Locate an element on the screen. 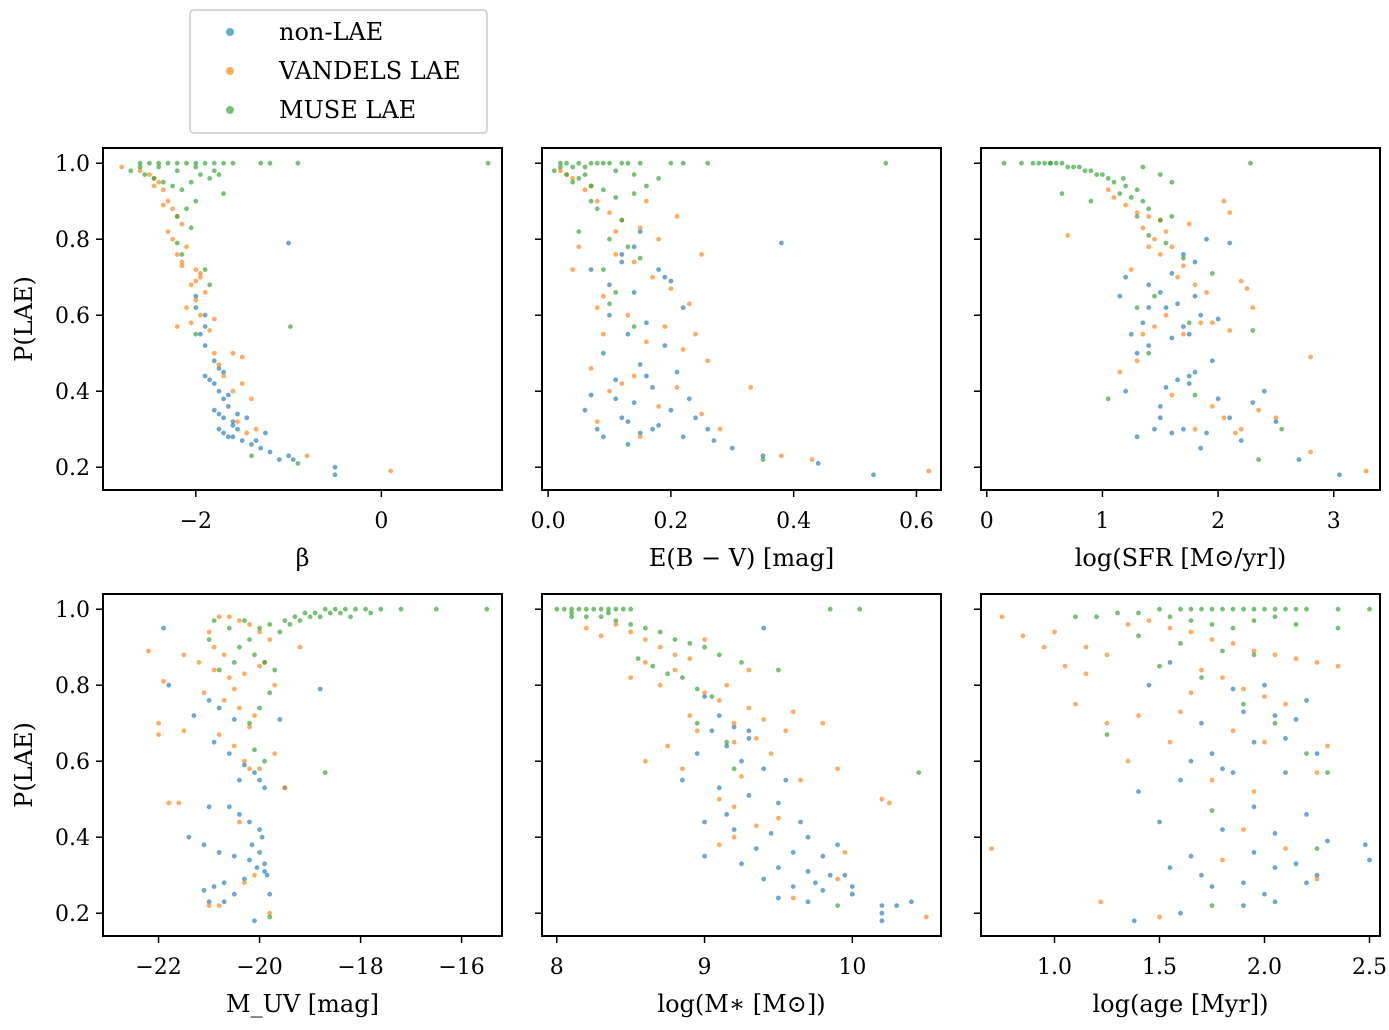 This screenshot has width=1389, height=1030. x-tick-label: −22 is located at coordinates (158, 967).